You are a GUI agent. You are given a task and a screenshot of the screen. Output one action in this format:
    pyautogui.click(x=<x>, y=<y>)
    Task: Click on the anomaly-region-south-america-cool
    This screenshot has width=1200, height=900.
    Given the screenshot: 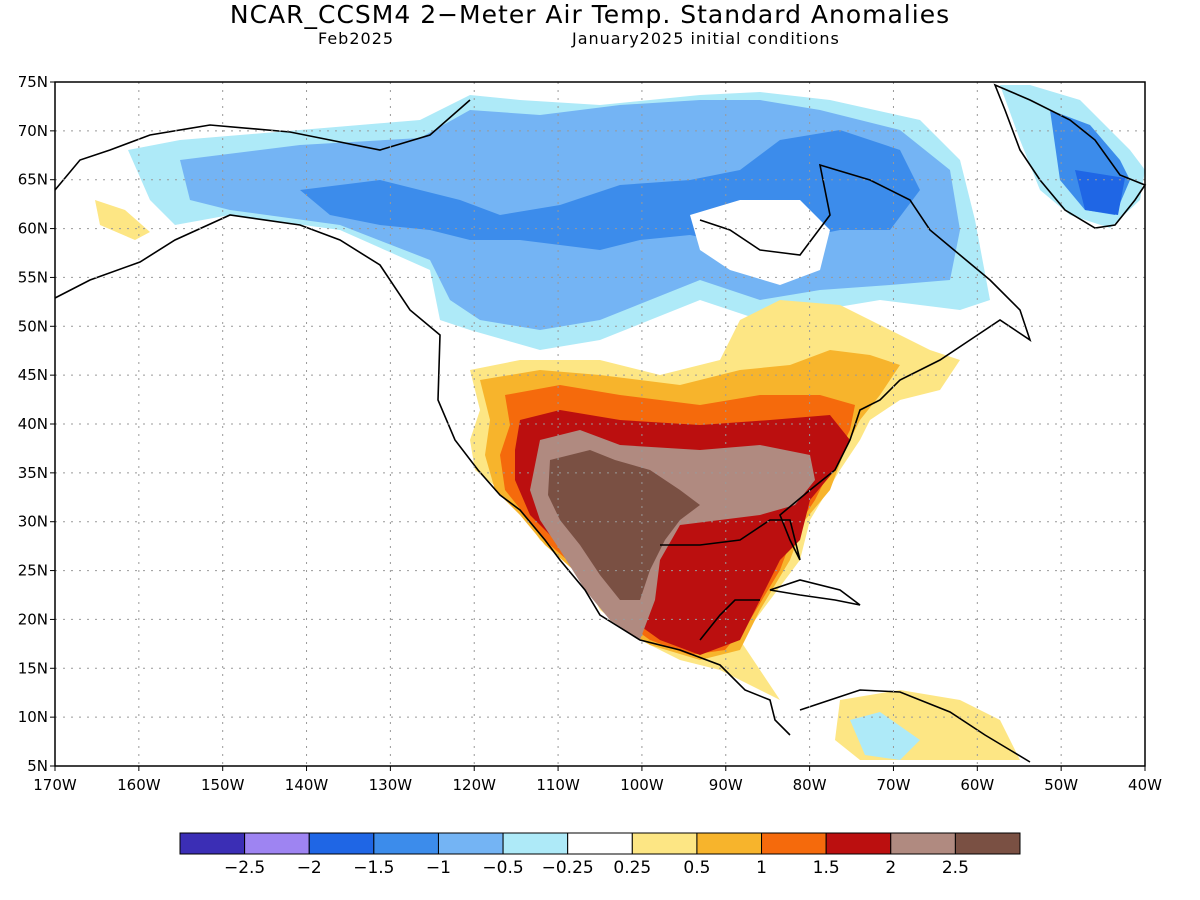 What is the action you would take?
    pyautogui.click(x=885, y=736)
    